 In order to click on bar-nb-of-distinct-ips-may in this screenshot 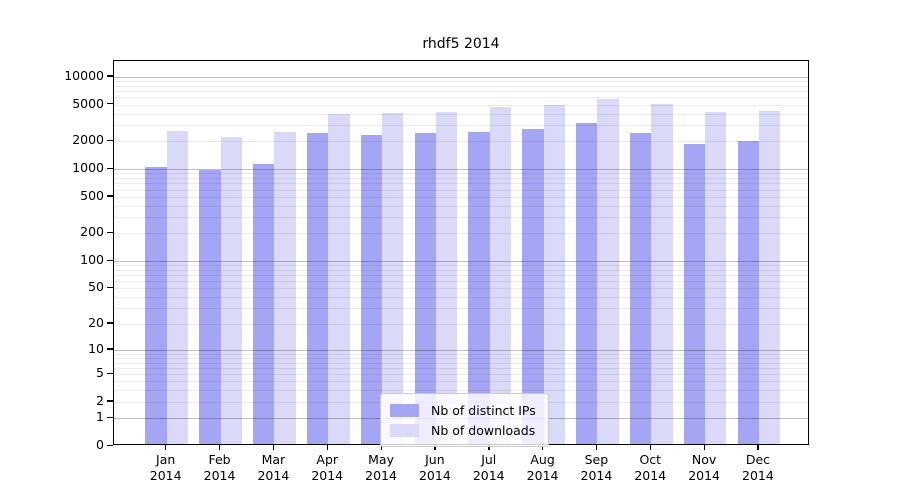, I will do `click(371, 289)`.